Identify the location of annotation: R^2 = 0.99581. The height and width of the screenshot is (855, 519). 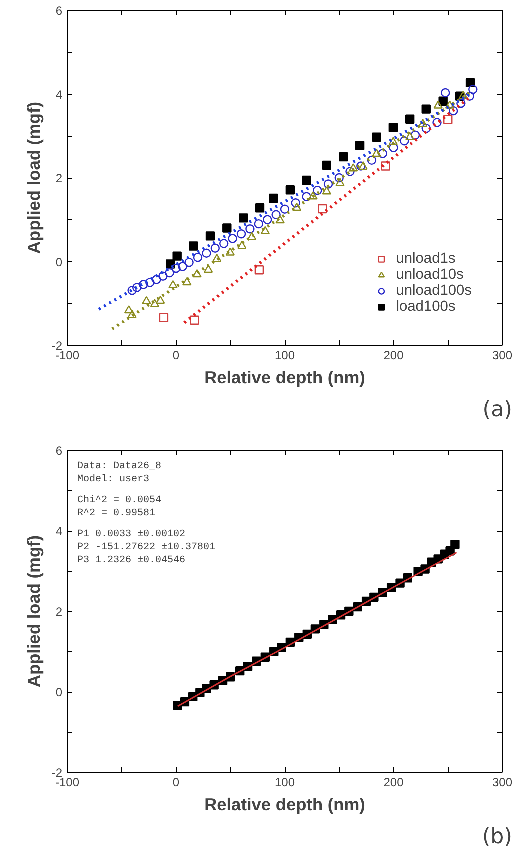
(117, 514).